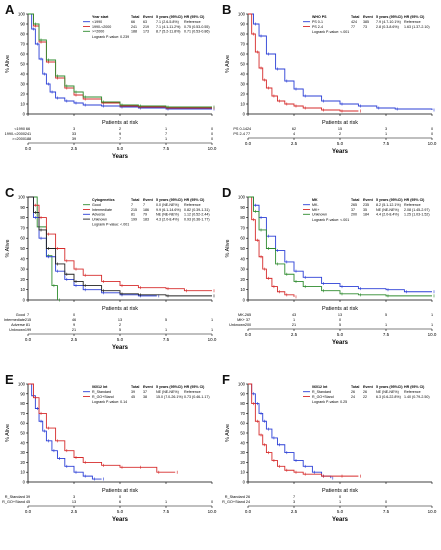 This screenshot has height=550, width=441. I want to click on legend-cell: 188, so click(134, 32).